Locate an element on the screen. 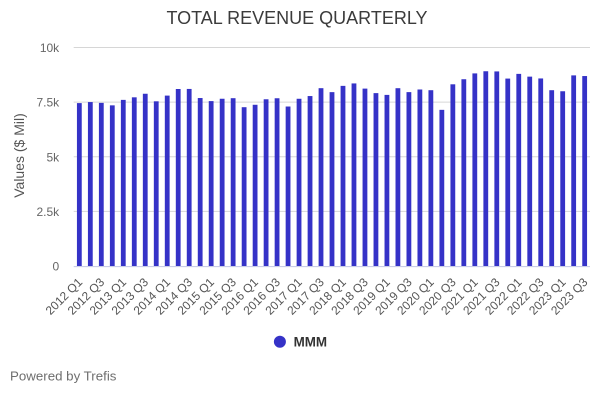 The width and height of the screenshot is (600, 405). svg-text: Values ($ Mil) is located at coordinates (19, 155).